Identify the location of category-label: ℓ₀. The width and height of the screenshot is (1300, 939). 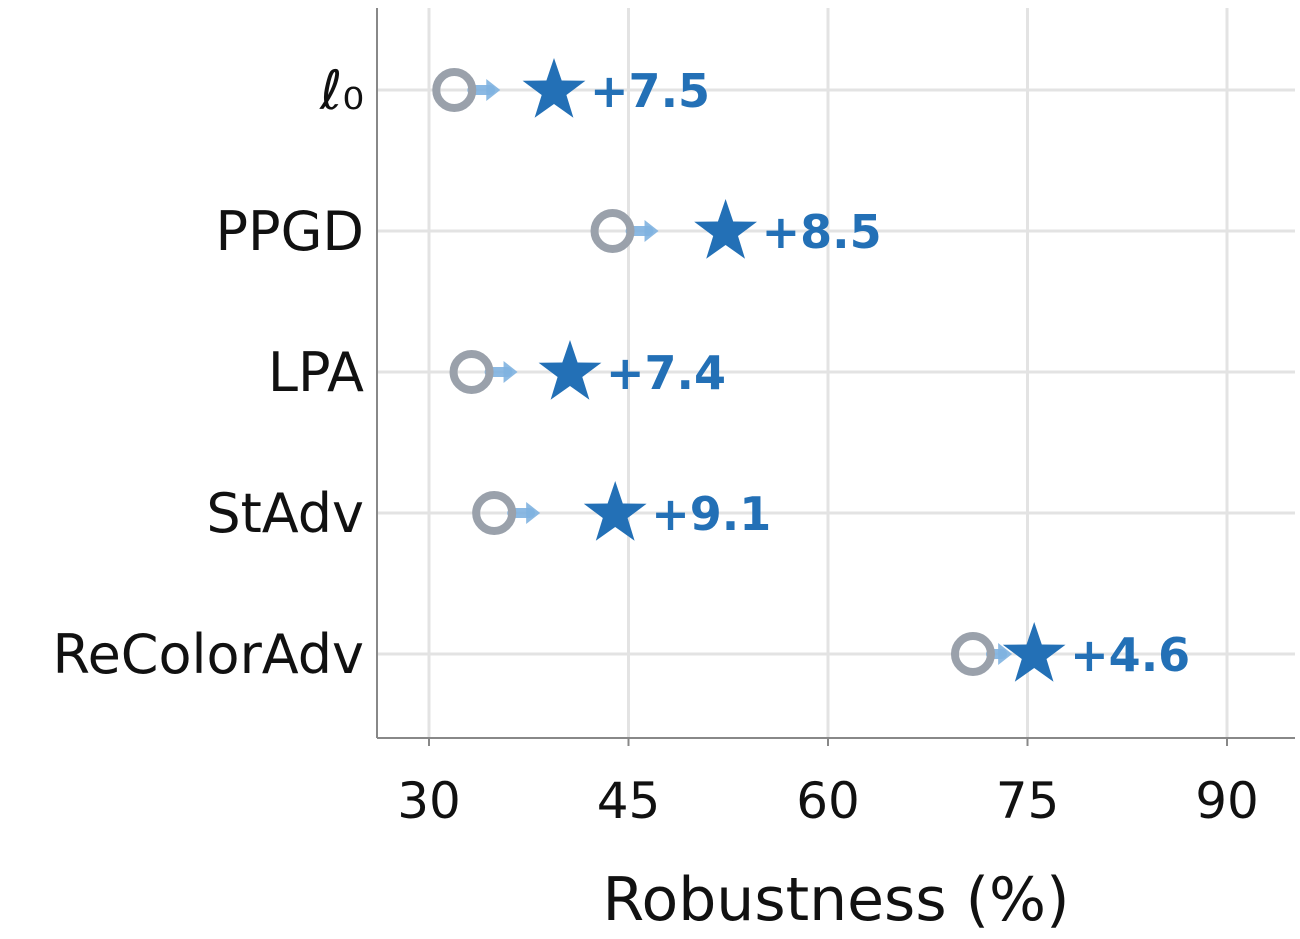
(341, 90).